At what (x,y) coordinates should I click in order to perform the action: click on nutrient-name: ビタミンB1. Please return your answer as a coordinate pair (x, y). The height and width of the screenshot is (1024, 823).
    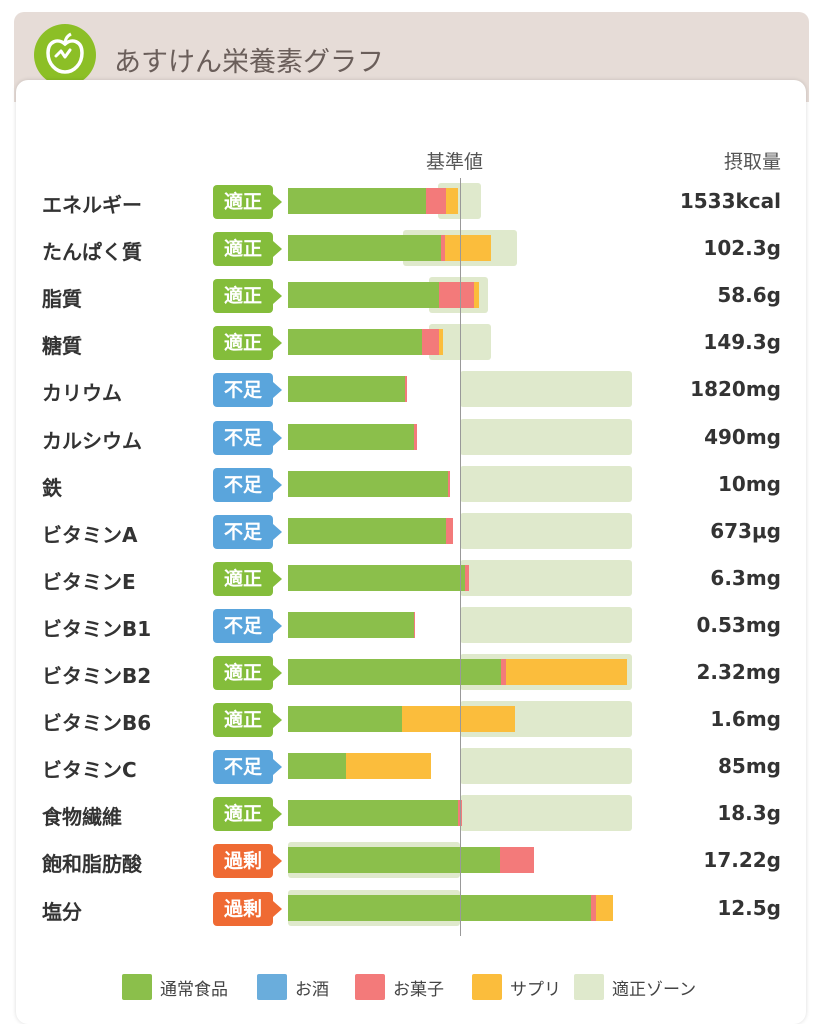
    Looking at the image, I should click on (97, 628).